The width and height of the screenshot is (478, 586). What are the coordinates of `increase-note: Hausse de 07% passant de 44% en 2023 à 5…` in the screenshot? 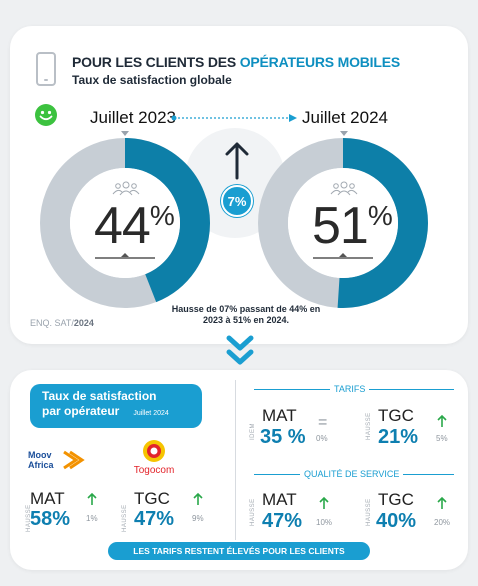 It's located at (246, 314).